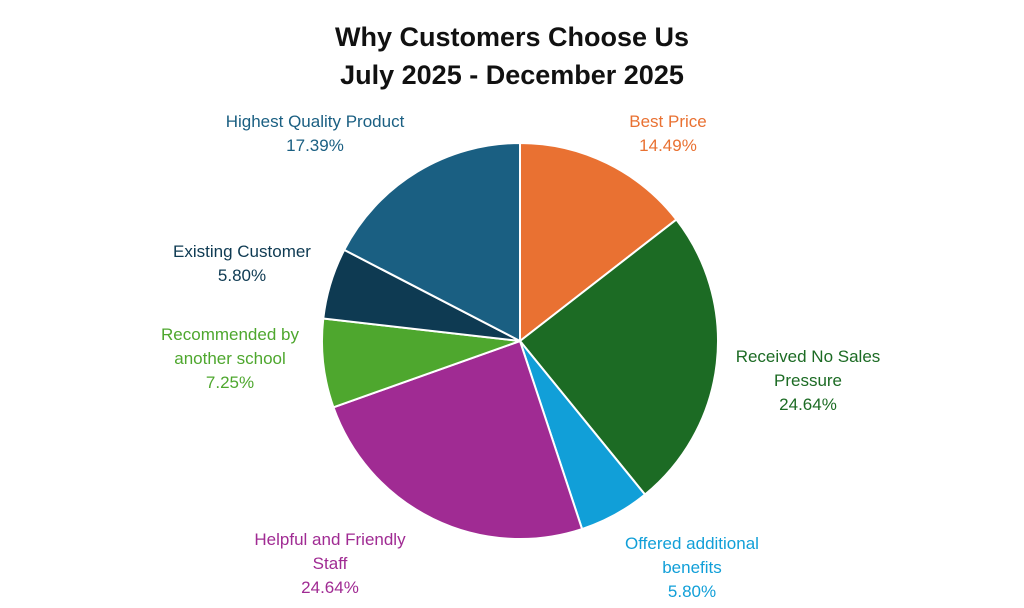 Image resolution: width=1024 pixels, height=608 pixels. What do you see at coordinates (692, 591) in the screenshot?
I see `slice-value-label-2: 5.80%` at bounding box center [692, 591].